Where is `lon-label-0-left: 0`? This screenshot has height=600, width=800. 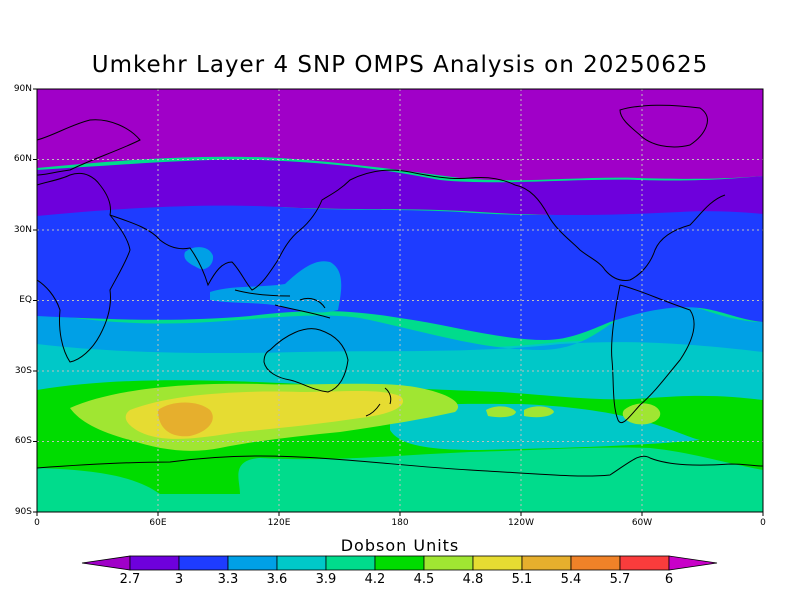 lon-label-0-left: 0 is located at coordinates (37, 523).